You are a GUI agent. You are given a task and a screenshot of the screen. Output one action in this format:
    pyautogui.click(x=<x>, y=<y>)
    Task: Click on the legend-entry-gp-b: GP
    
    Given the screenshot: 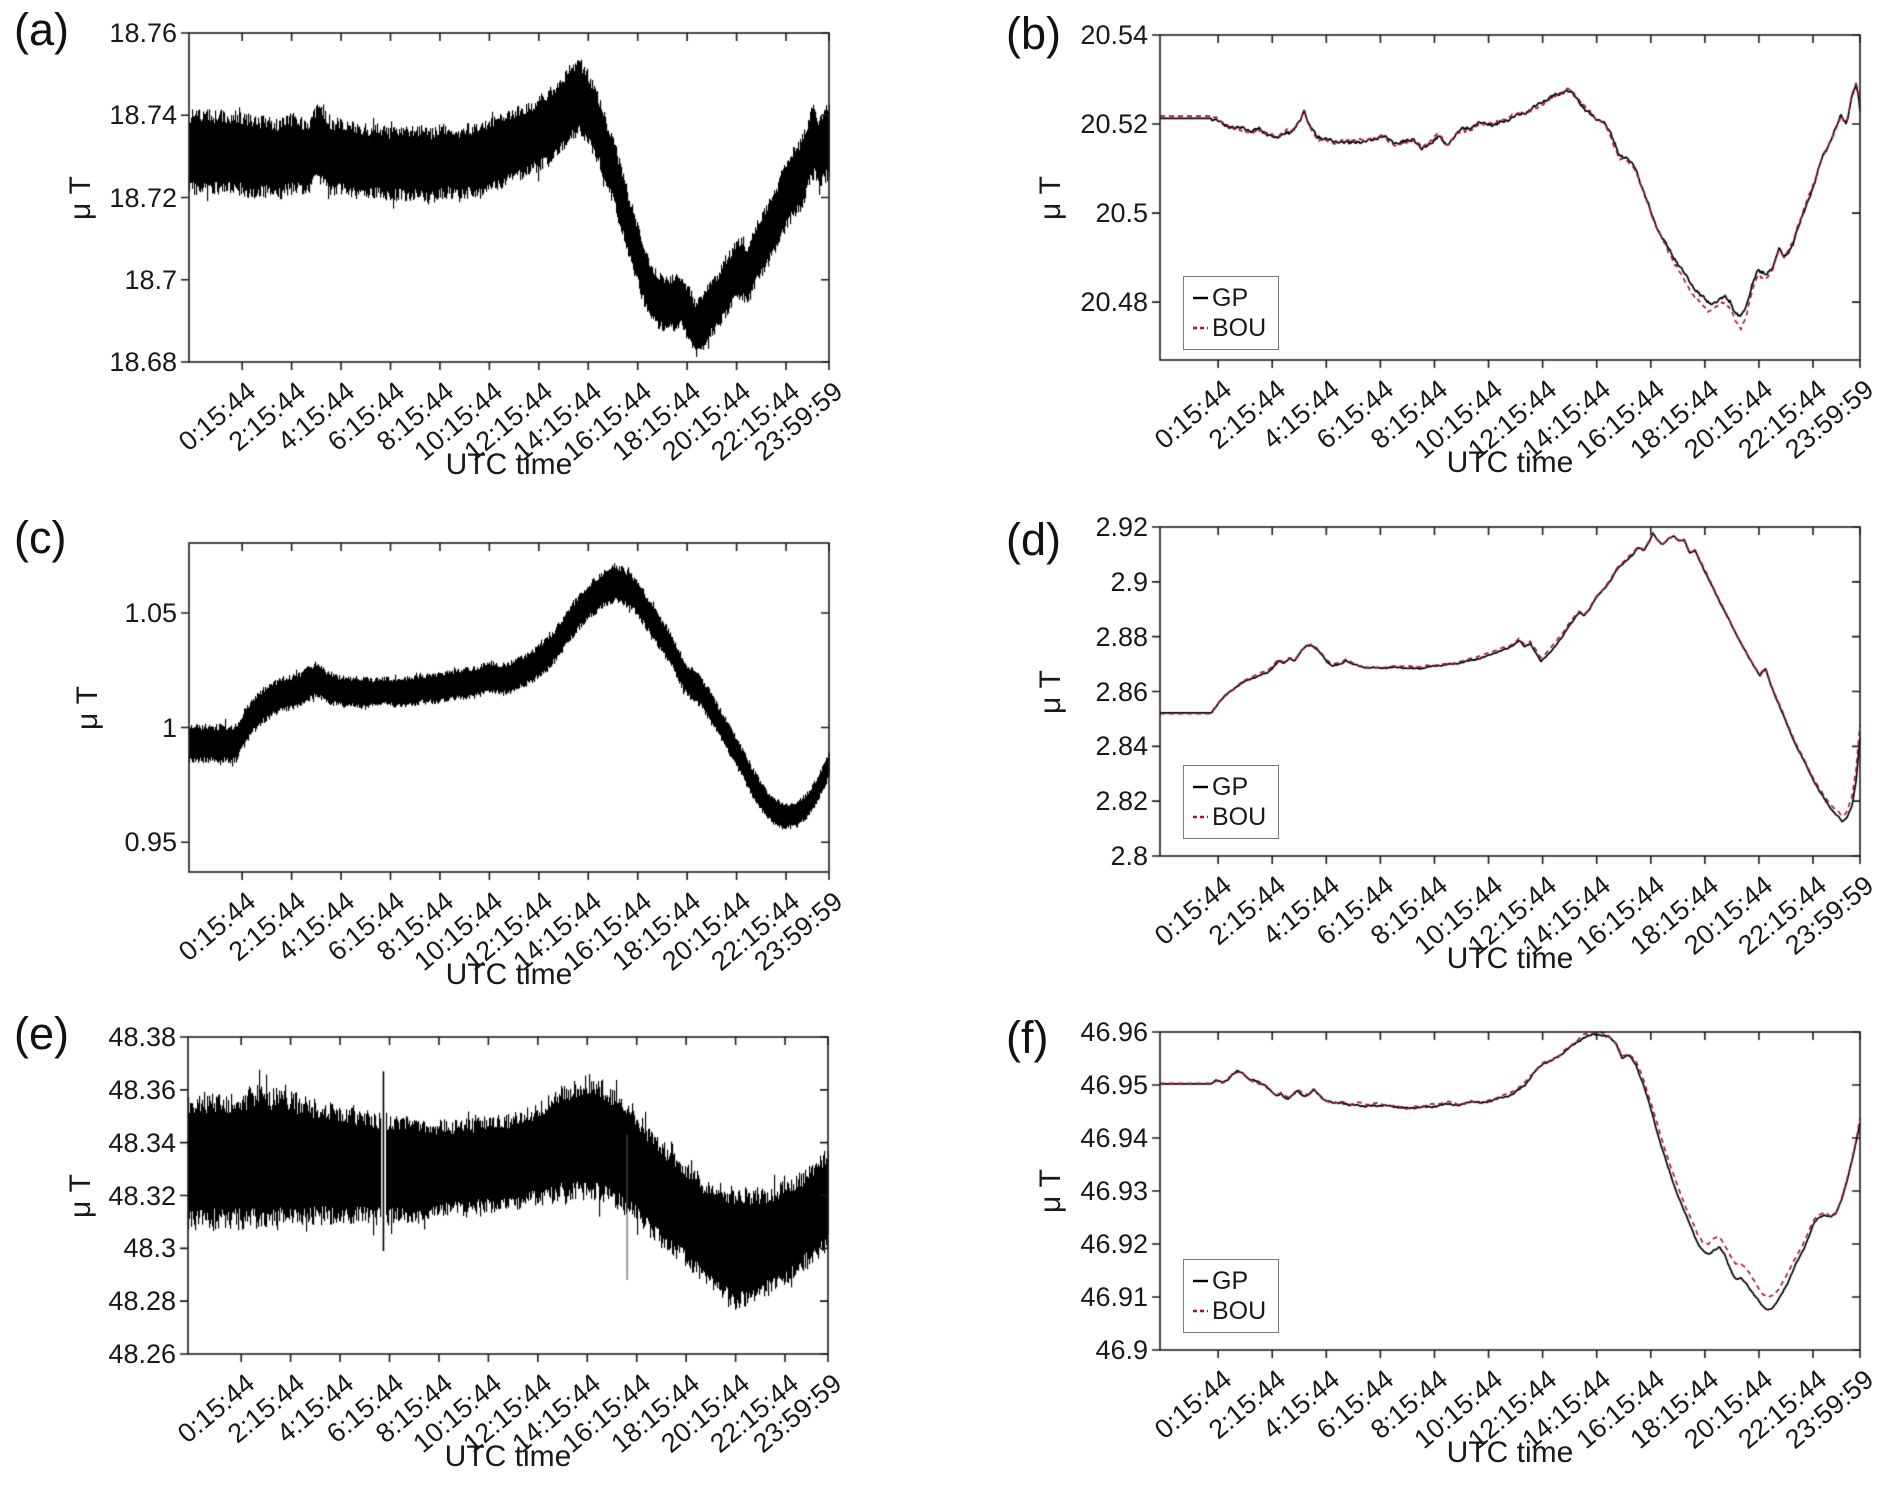 What is the action you would take?
    pyautogui.click(x=1229, y=298)
    